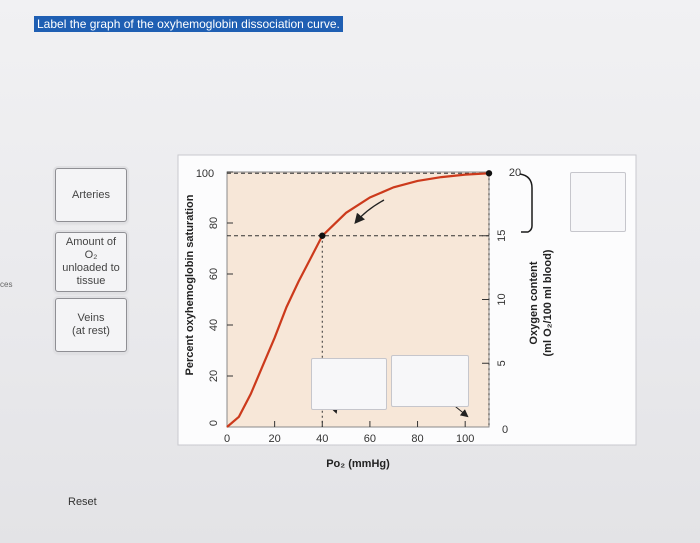  I want to click on x-tick-label-20: 20, so click(275, 439).